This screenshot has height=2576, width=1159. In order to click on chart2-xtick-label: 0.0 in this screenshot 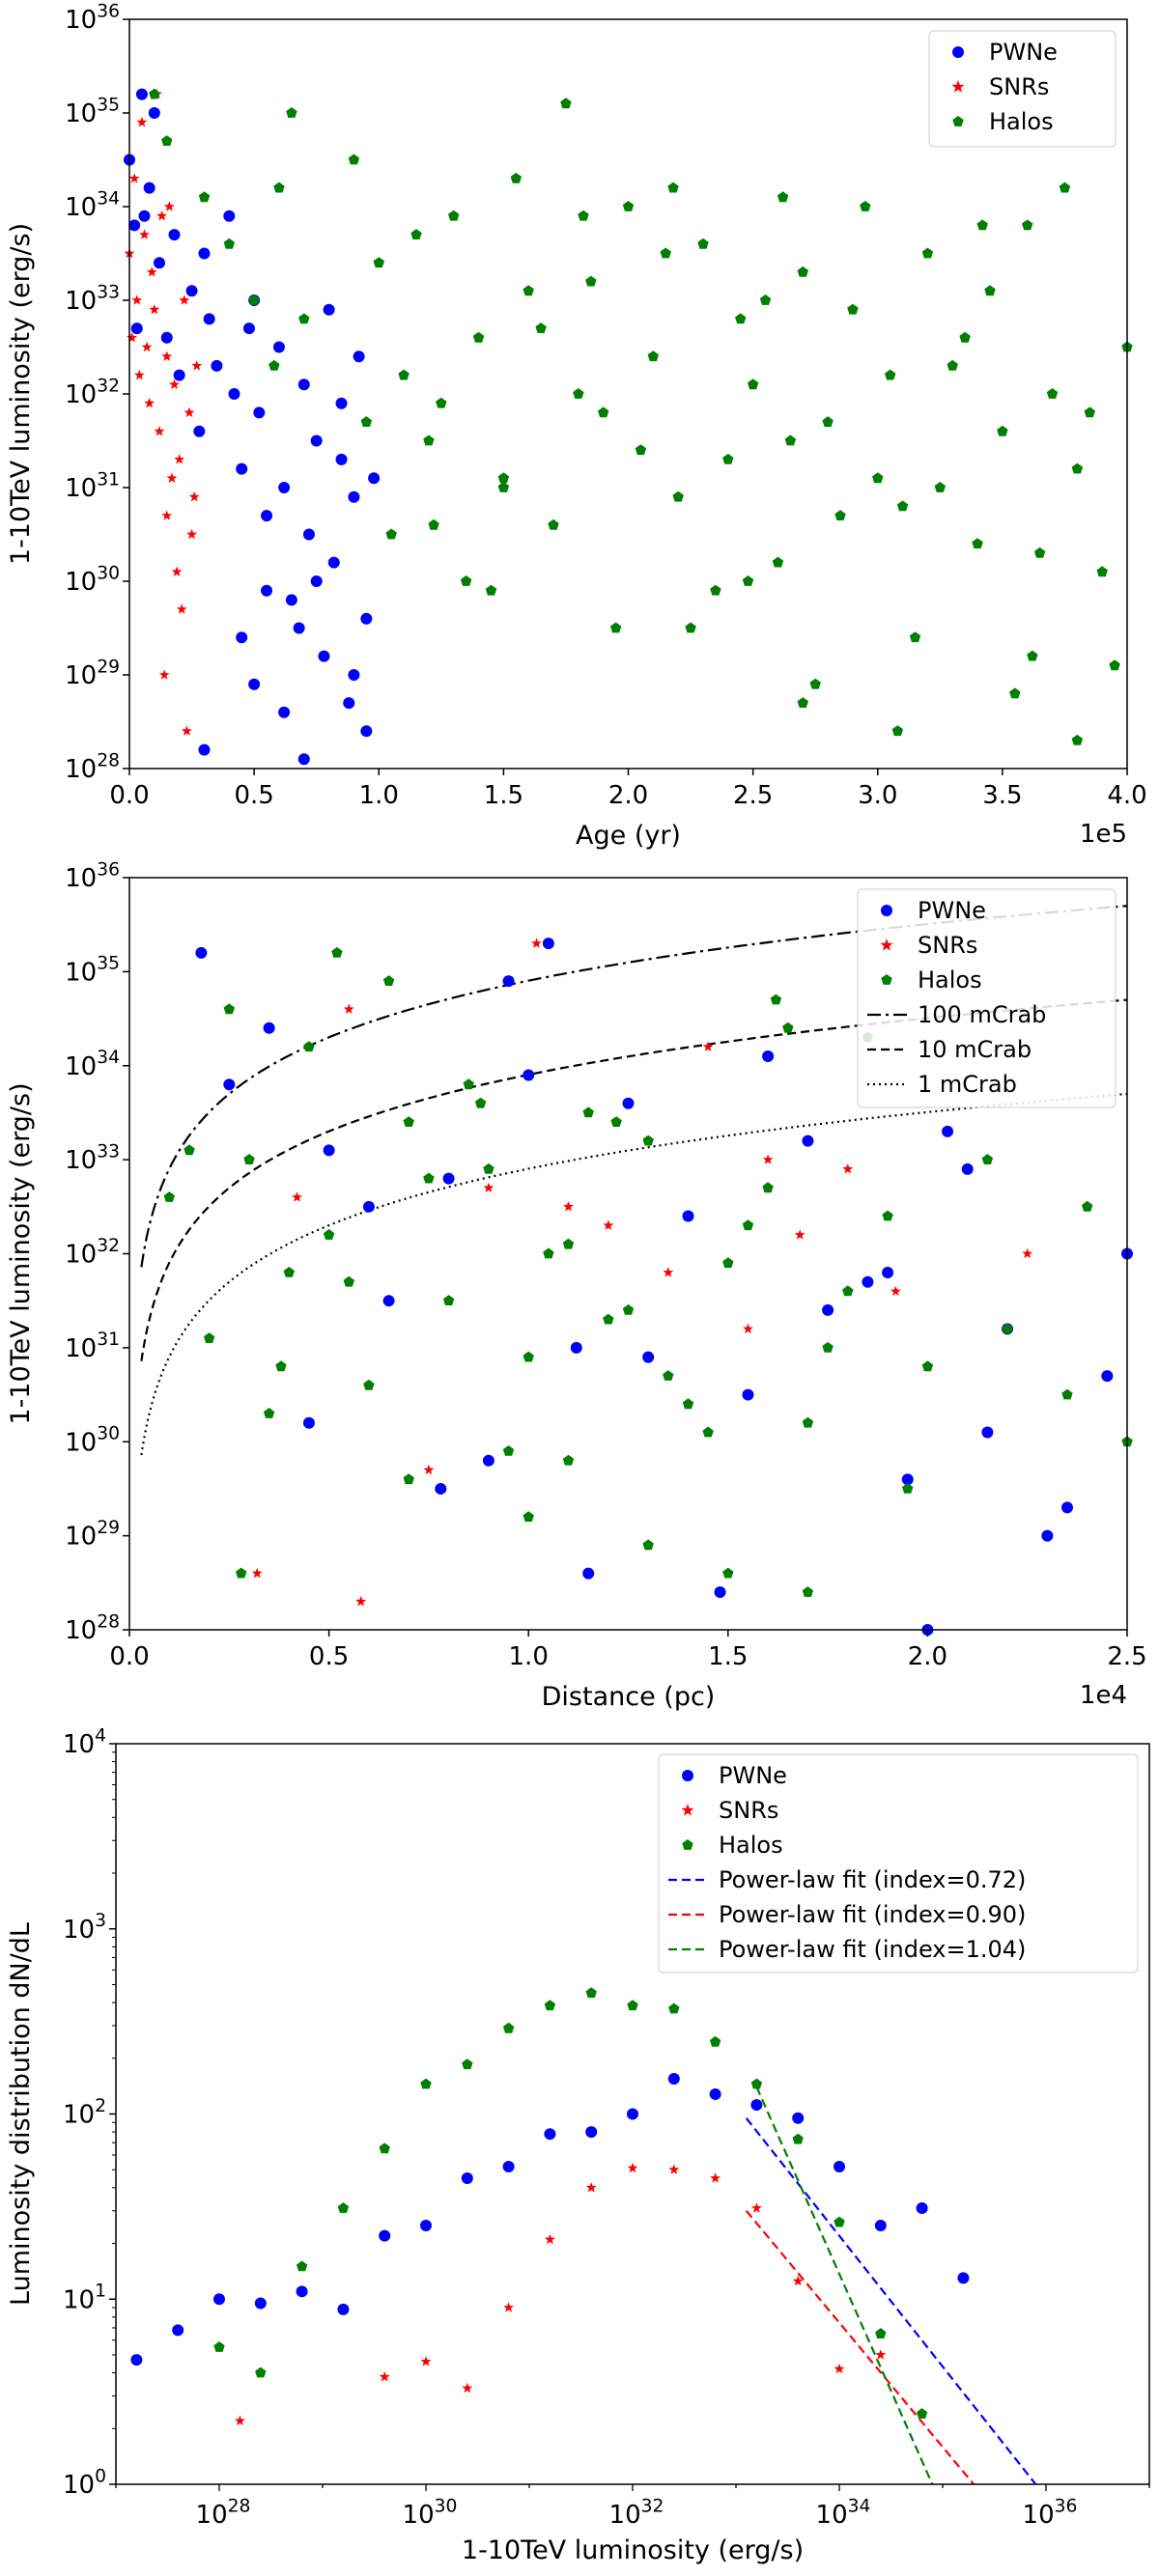, I will do `click(129, 1657)`.